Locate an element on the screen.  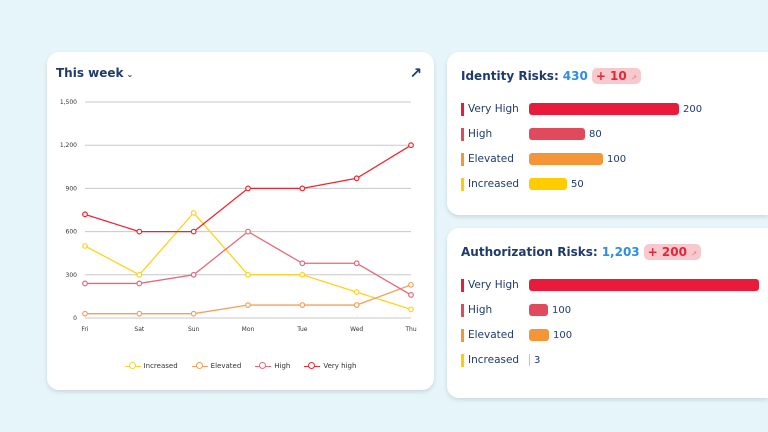
legend-label: Increased is located at coordinates (160, 366).